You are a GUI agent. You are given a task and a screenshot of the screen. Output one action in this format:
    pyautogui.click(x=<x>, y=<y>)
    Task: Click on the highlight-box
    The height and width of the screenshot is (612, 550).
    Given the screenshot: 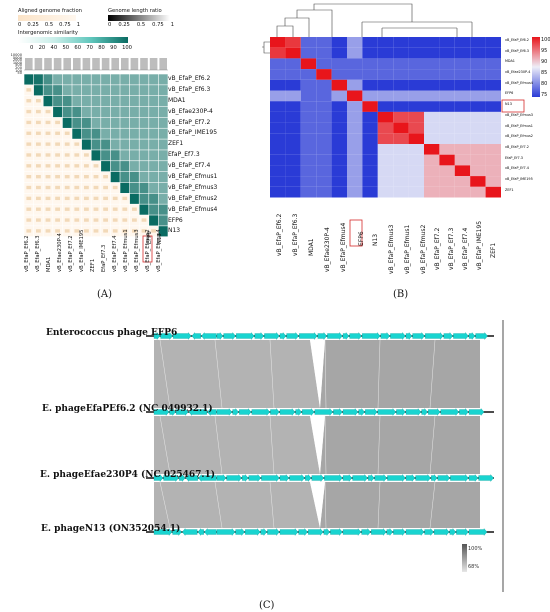 What is the action you would take?
    pyautogui.click(x=147, y=249)
    